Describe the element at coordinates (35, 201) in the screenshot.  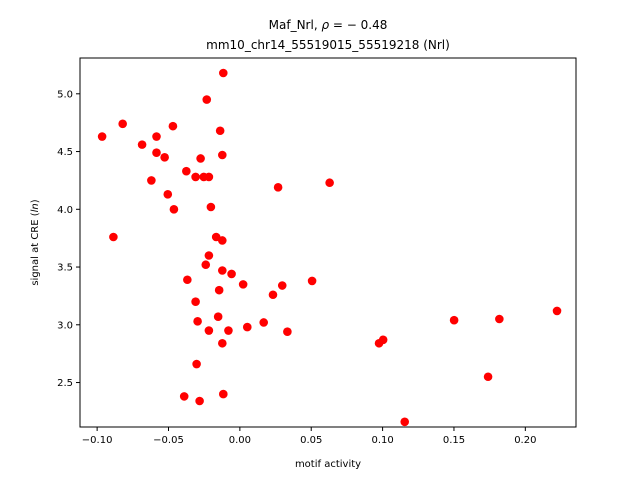
I see `y-axis-label-suffix: )` at that location.